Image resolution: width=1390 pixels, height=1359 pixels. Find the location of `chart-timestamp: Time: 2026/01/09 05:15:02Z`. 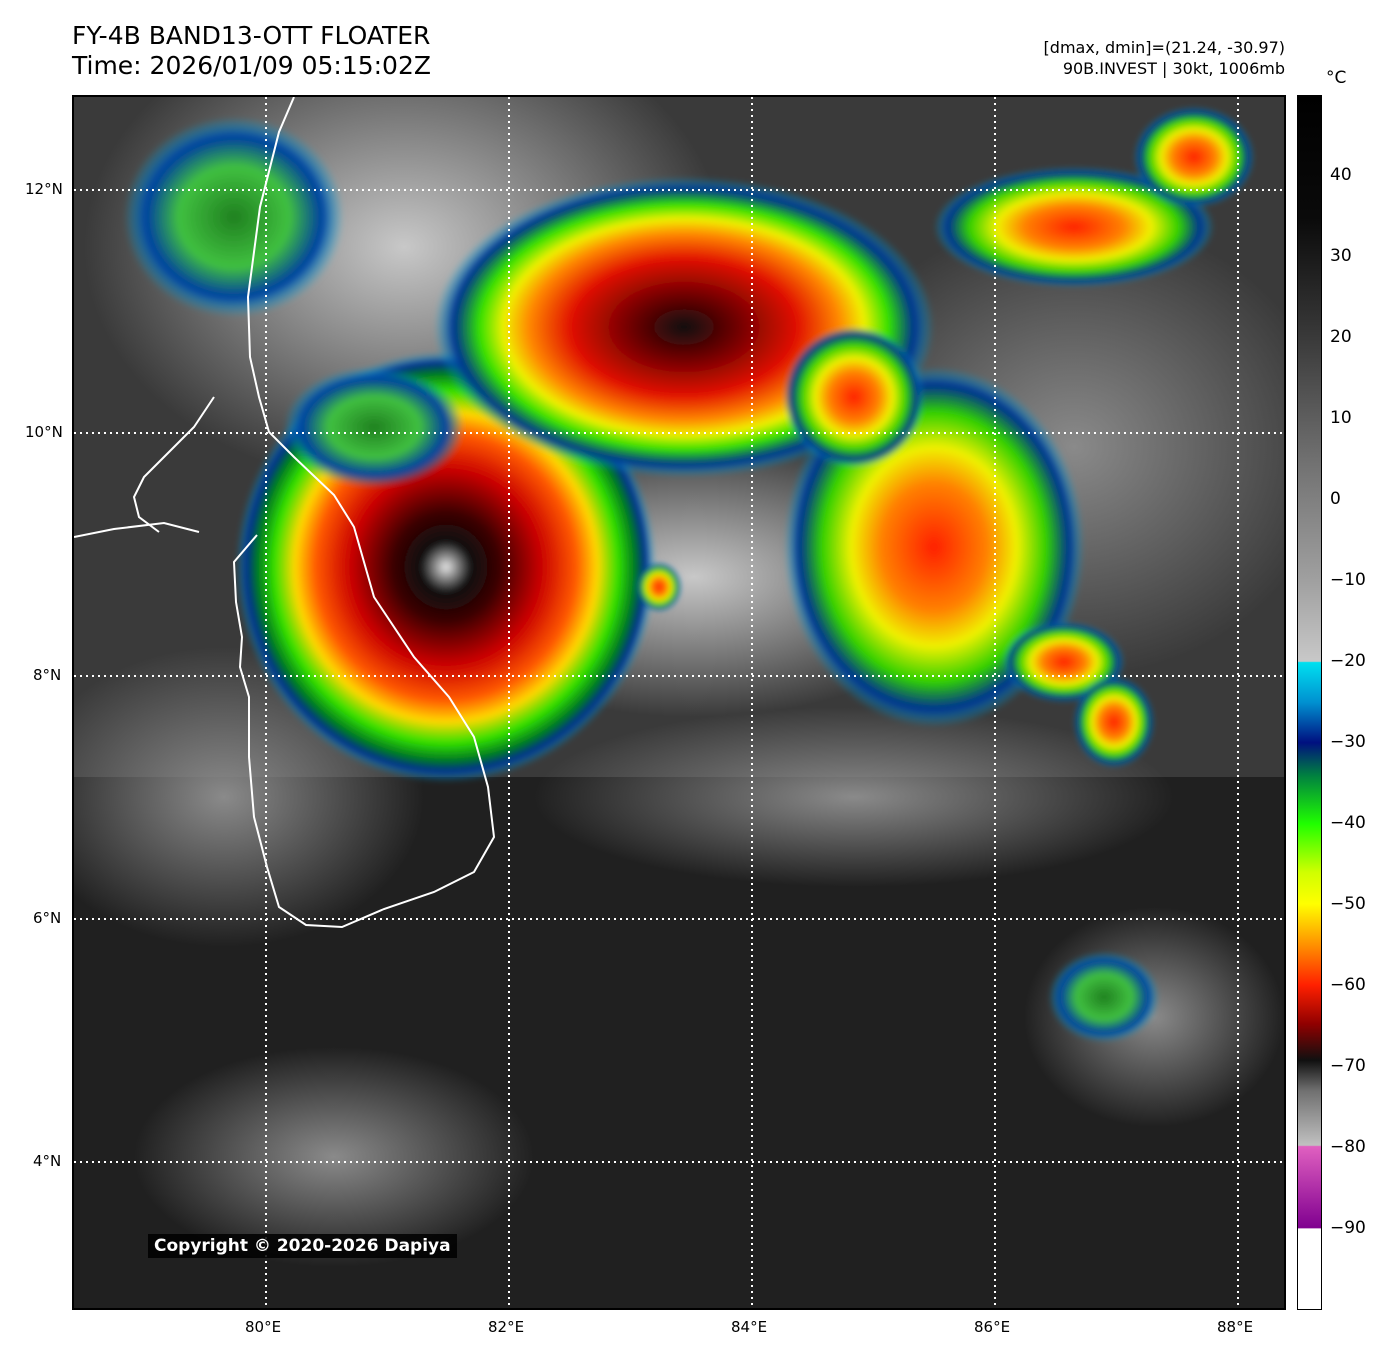

chart-timestamp: Time: 2026/01/09 05:15:02Z is located at coordinates (251, 65).